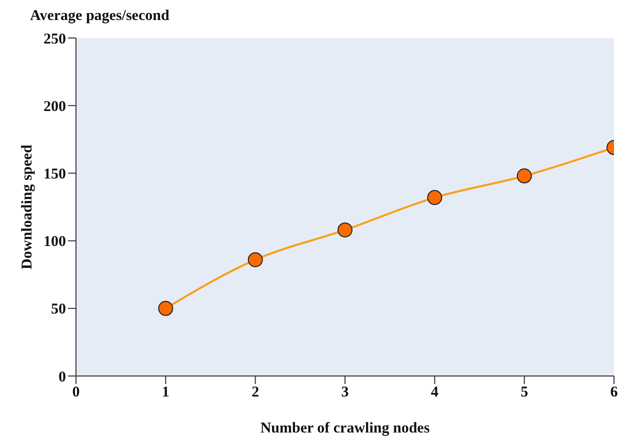 The image size is (636, 448). I want to click on y-tick-label: 150, so click(55, 174).